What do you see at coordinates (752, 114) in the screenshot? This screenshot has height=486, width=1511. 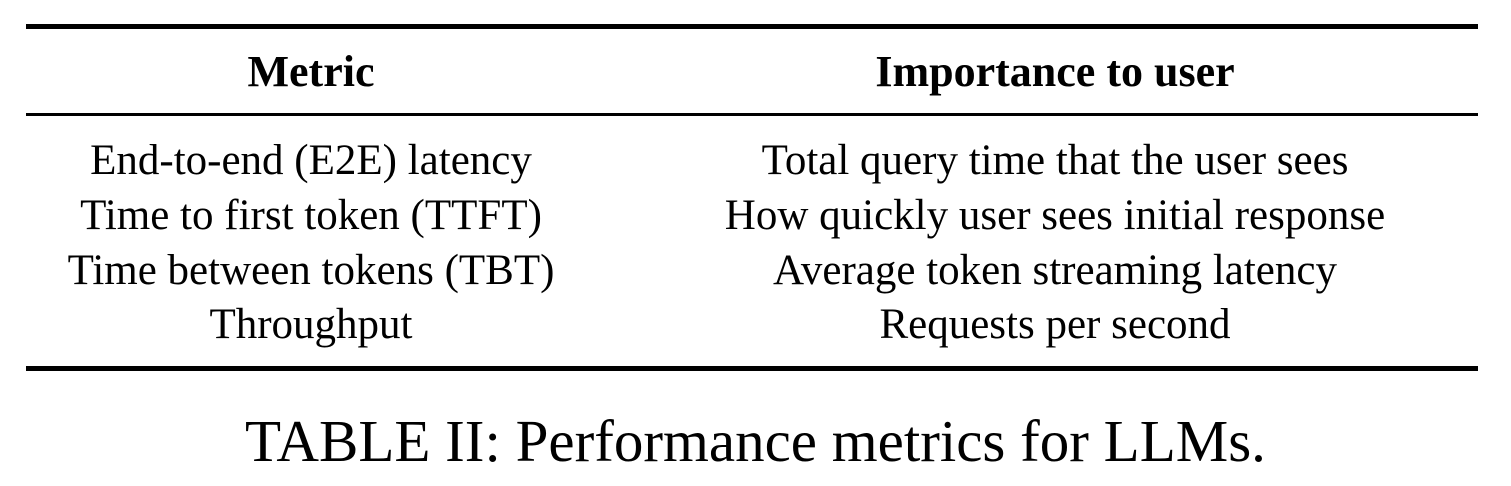 I see `table-header-rule` at bounding box center [752, 114].